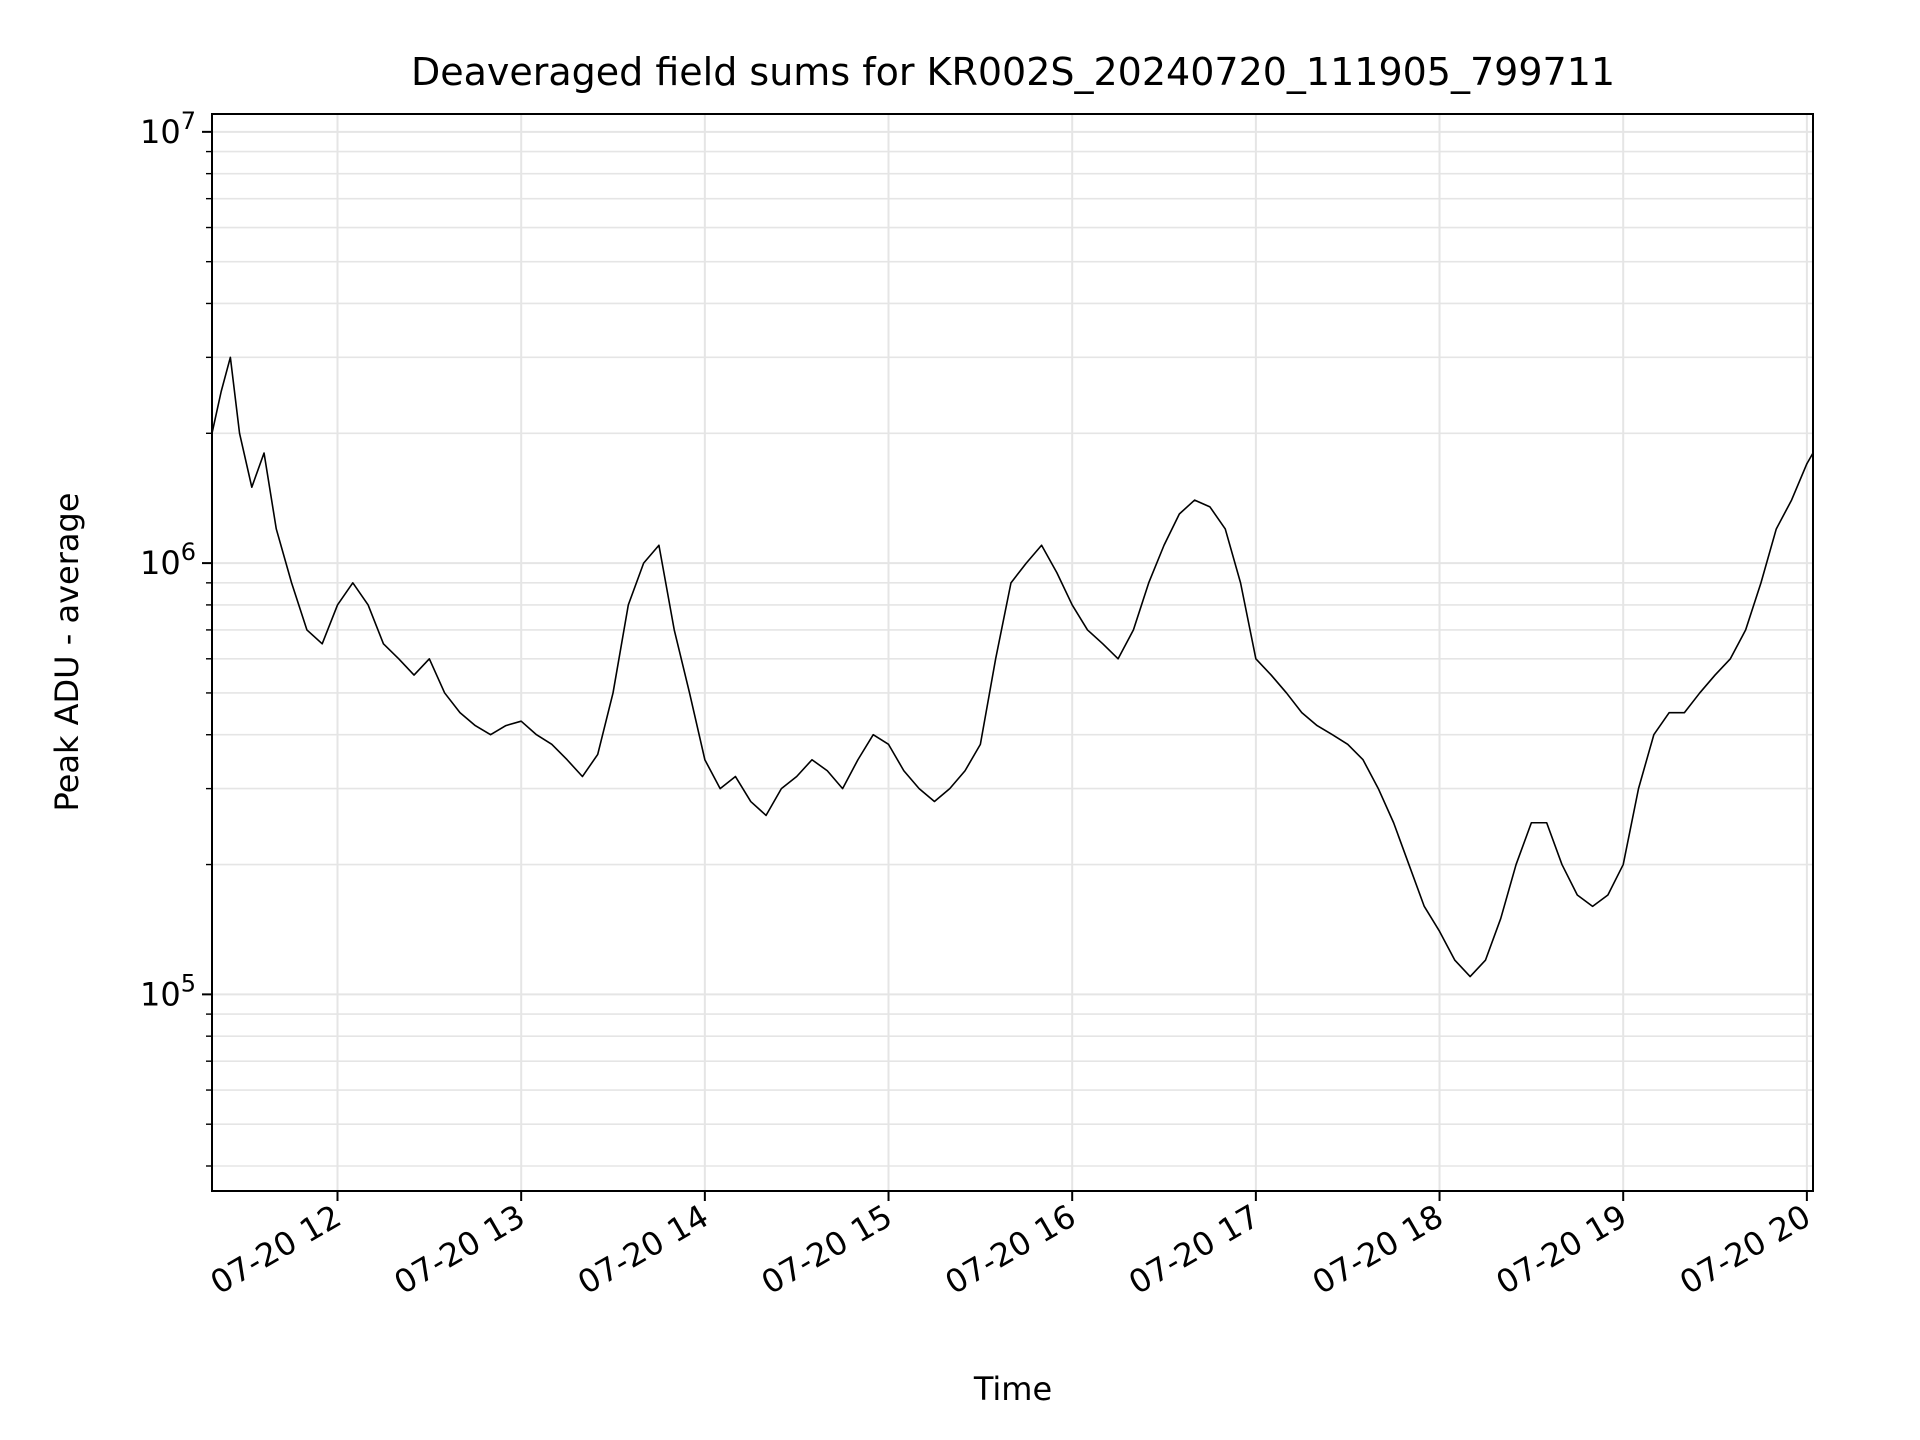  What do you see at coordinates (1562, 1249) in the screenshot?
I see `x-tick-label: 07-20 19` at bounding box center [1562, 1249].